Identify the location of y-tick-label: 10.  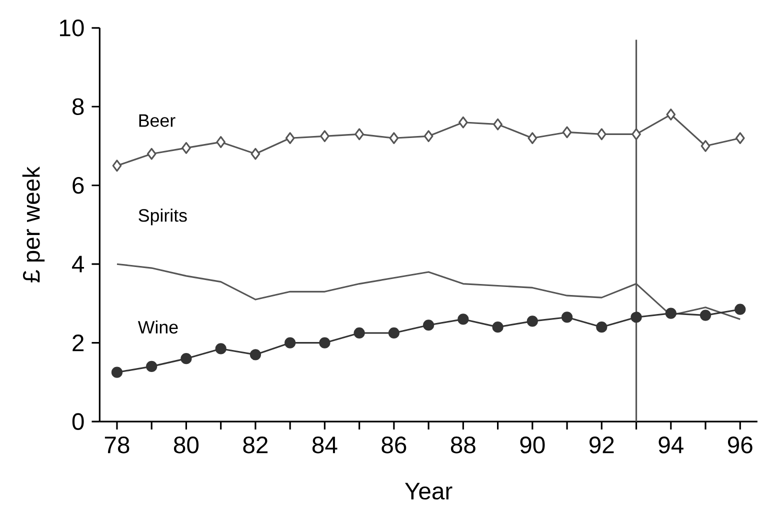
(72, 27).